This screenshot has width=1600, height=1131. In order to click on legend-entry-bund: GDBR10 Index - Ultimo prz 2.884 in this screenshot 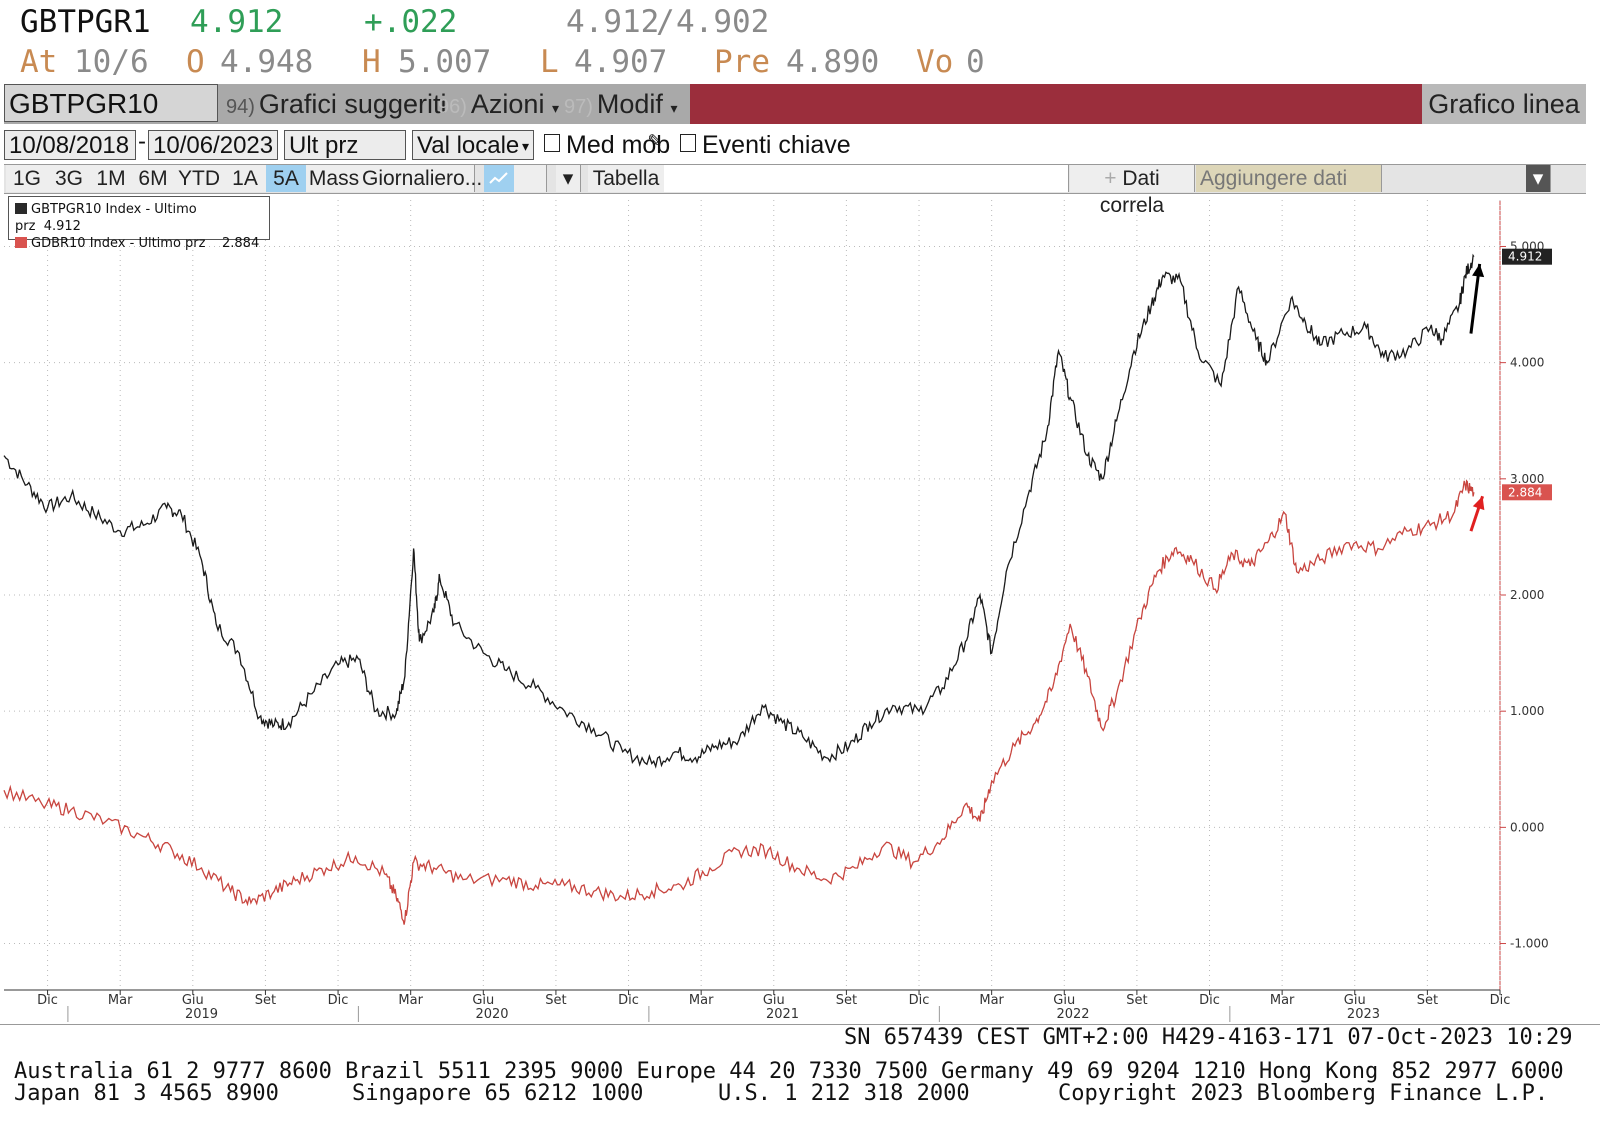, I will do `click(139, 243)`.